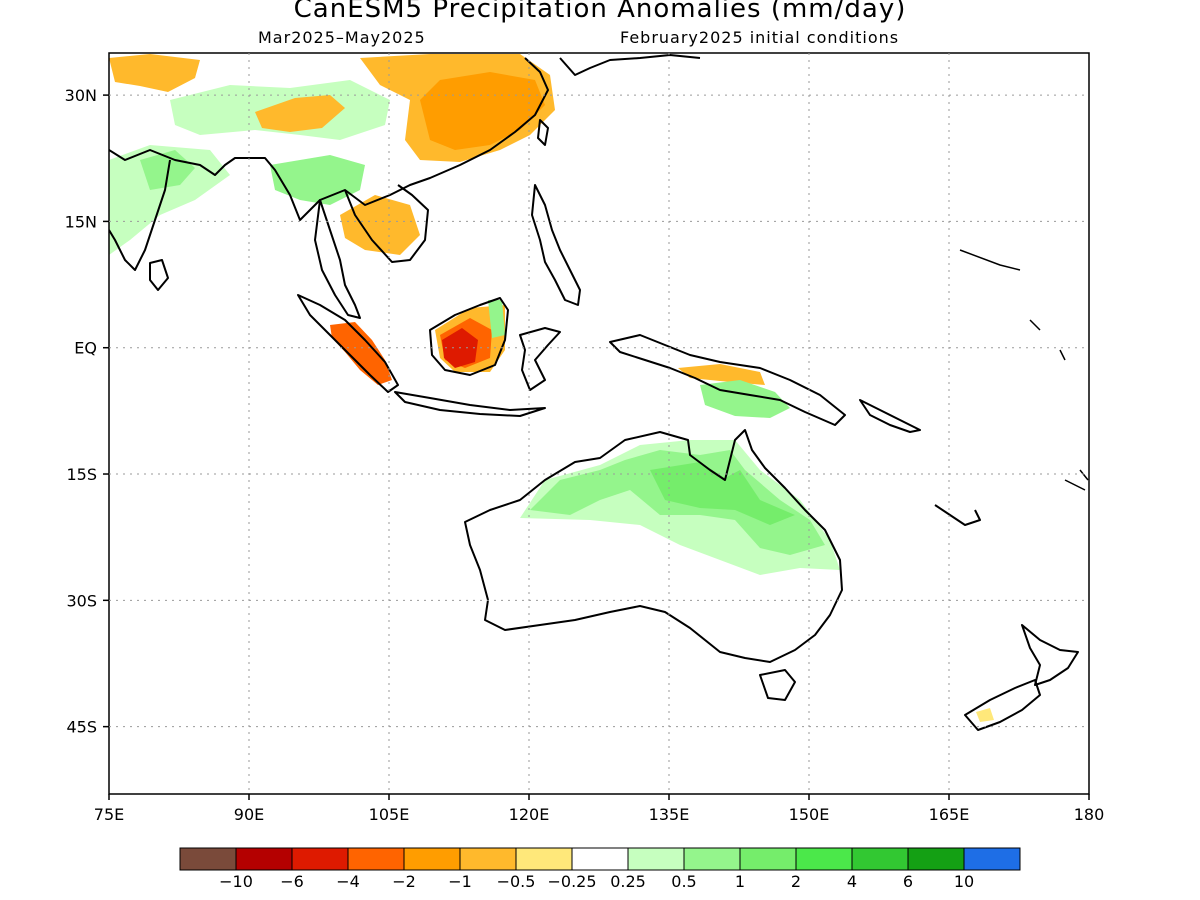 The width and height of the screenshot is (1200, 900). I want to click on coastline-vanuatu-fiji, so click(957, 515).